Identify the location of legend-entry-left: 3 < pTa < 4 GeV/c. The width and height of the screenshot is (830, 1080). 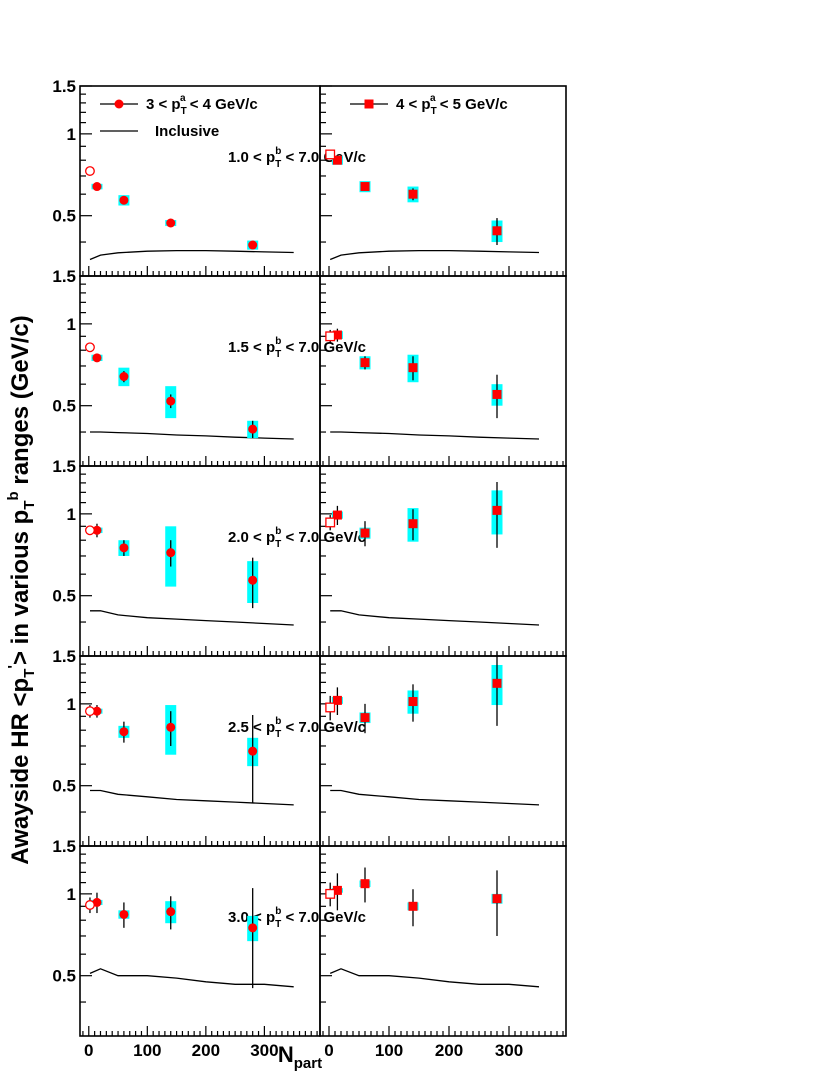
(179, 105).